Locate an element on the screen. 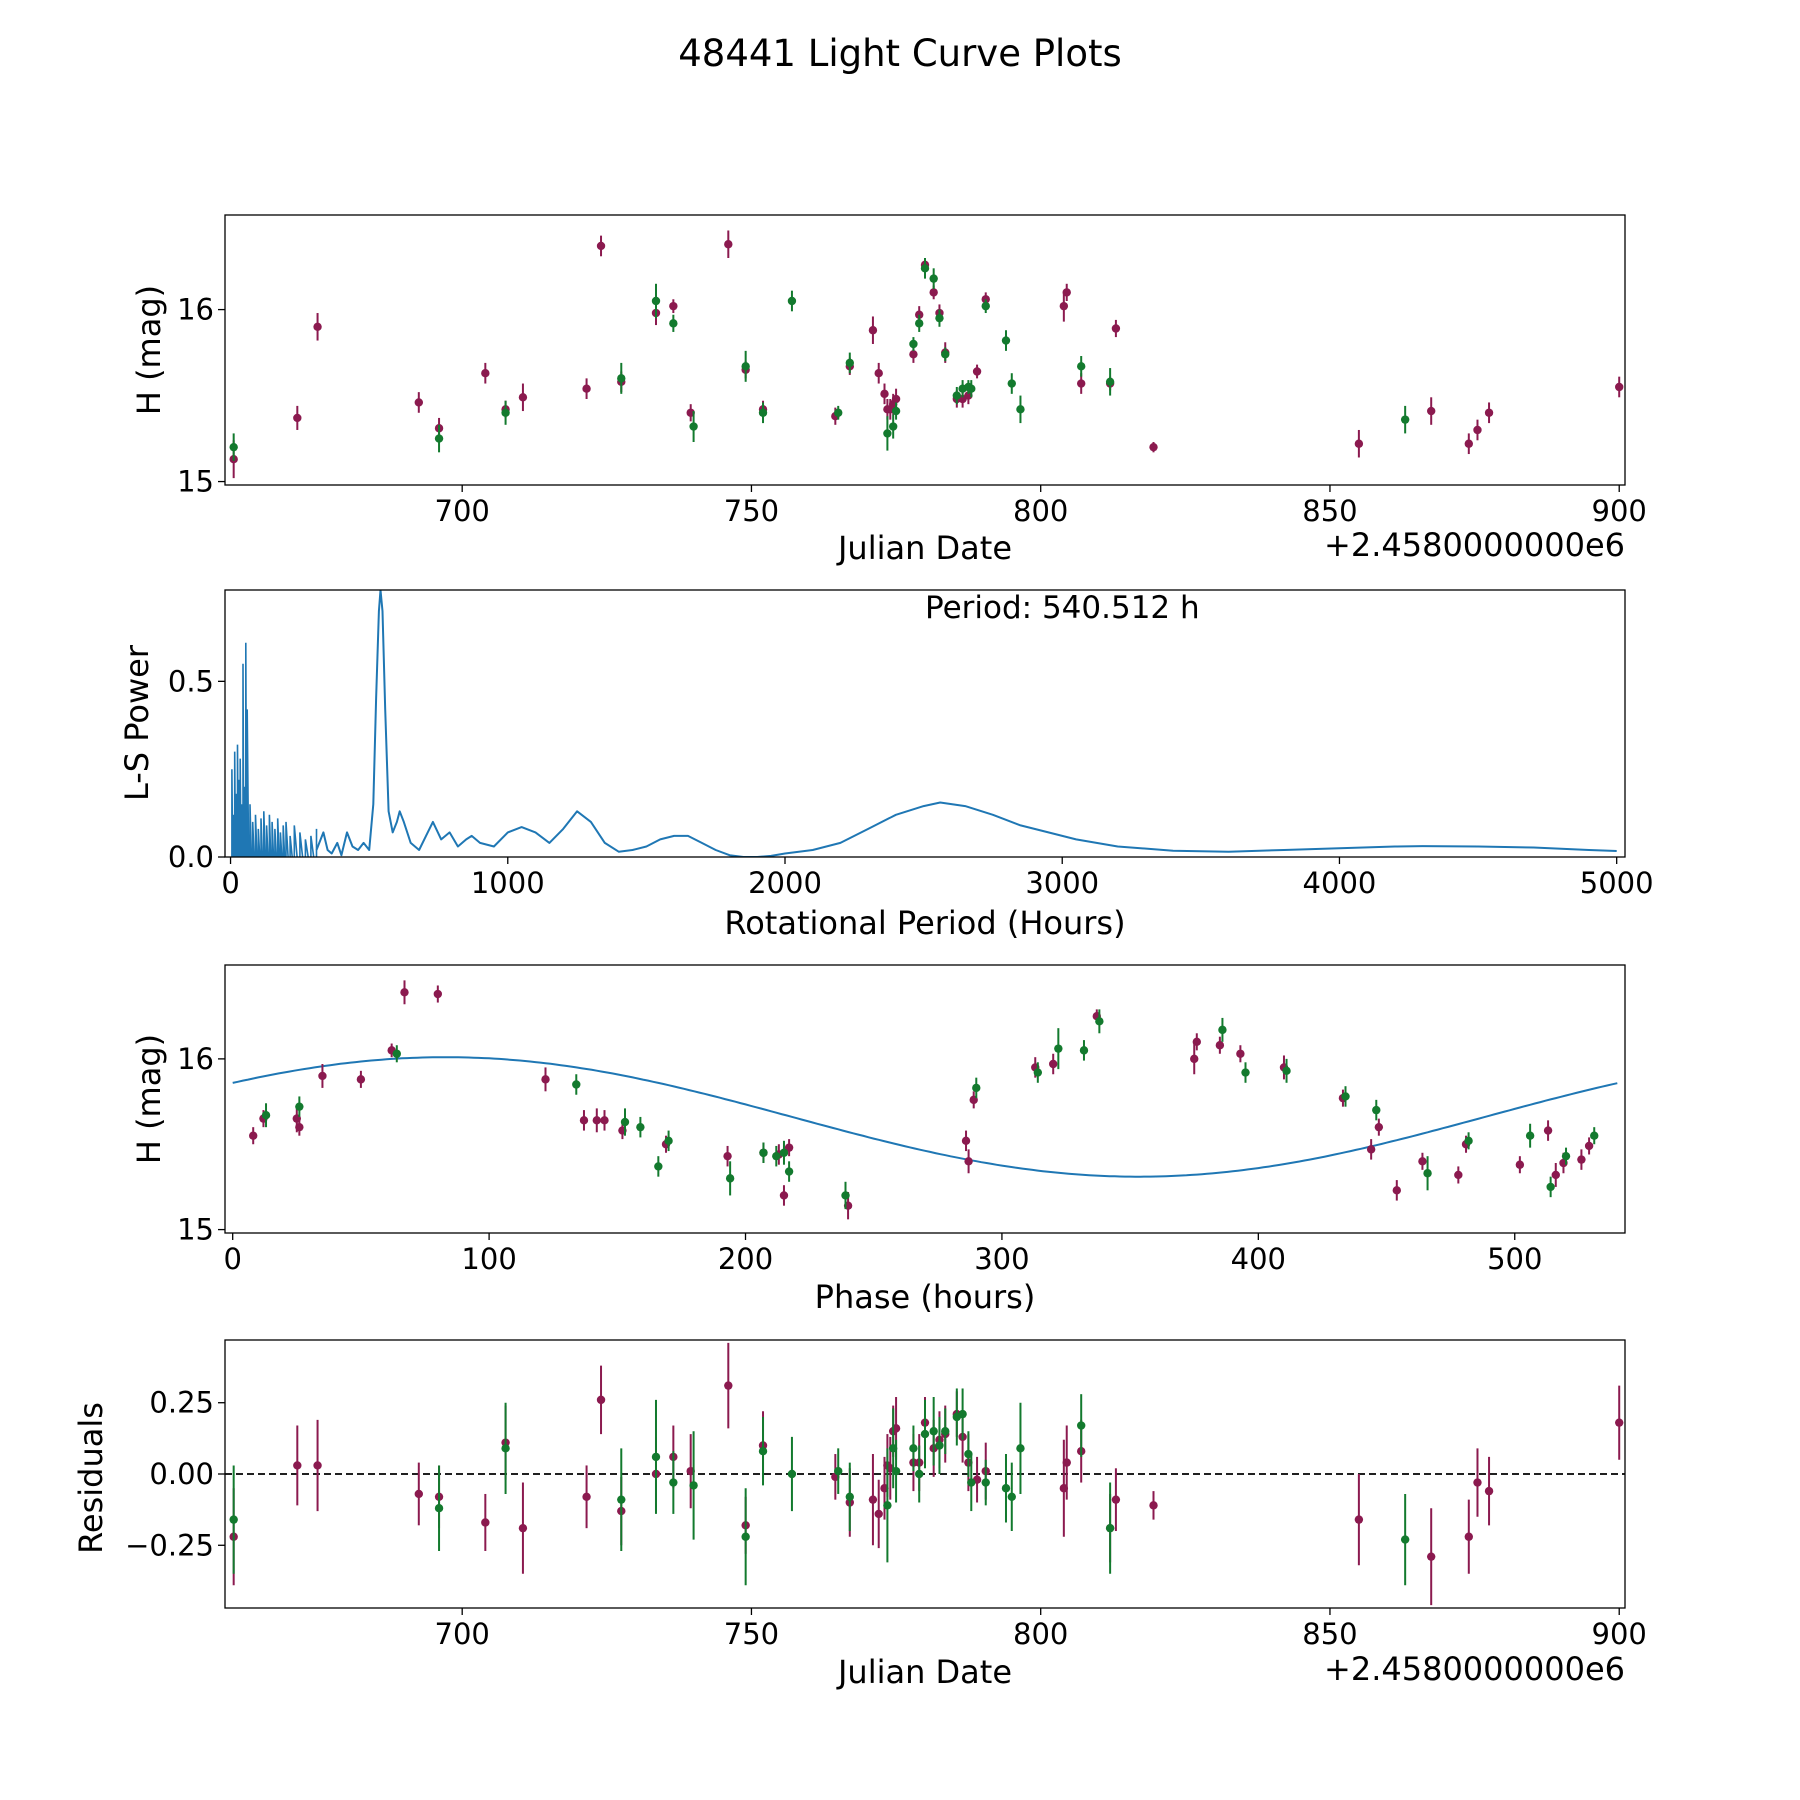  res-marks is located at coordinates (925, 1474).